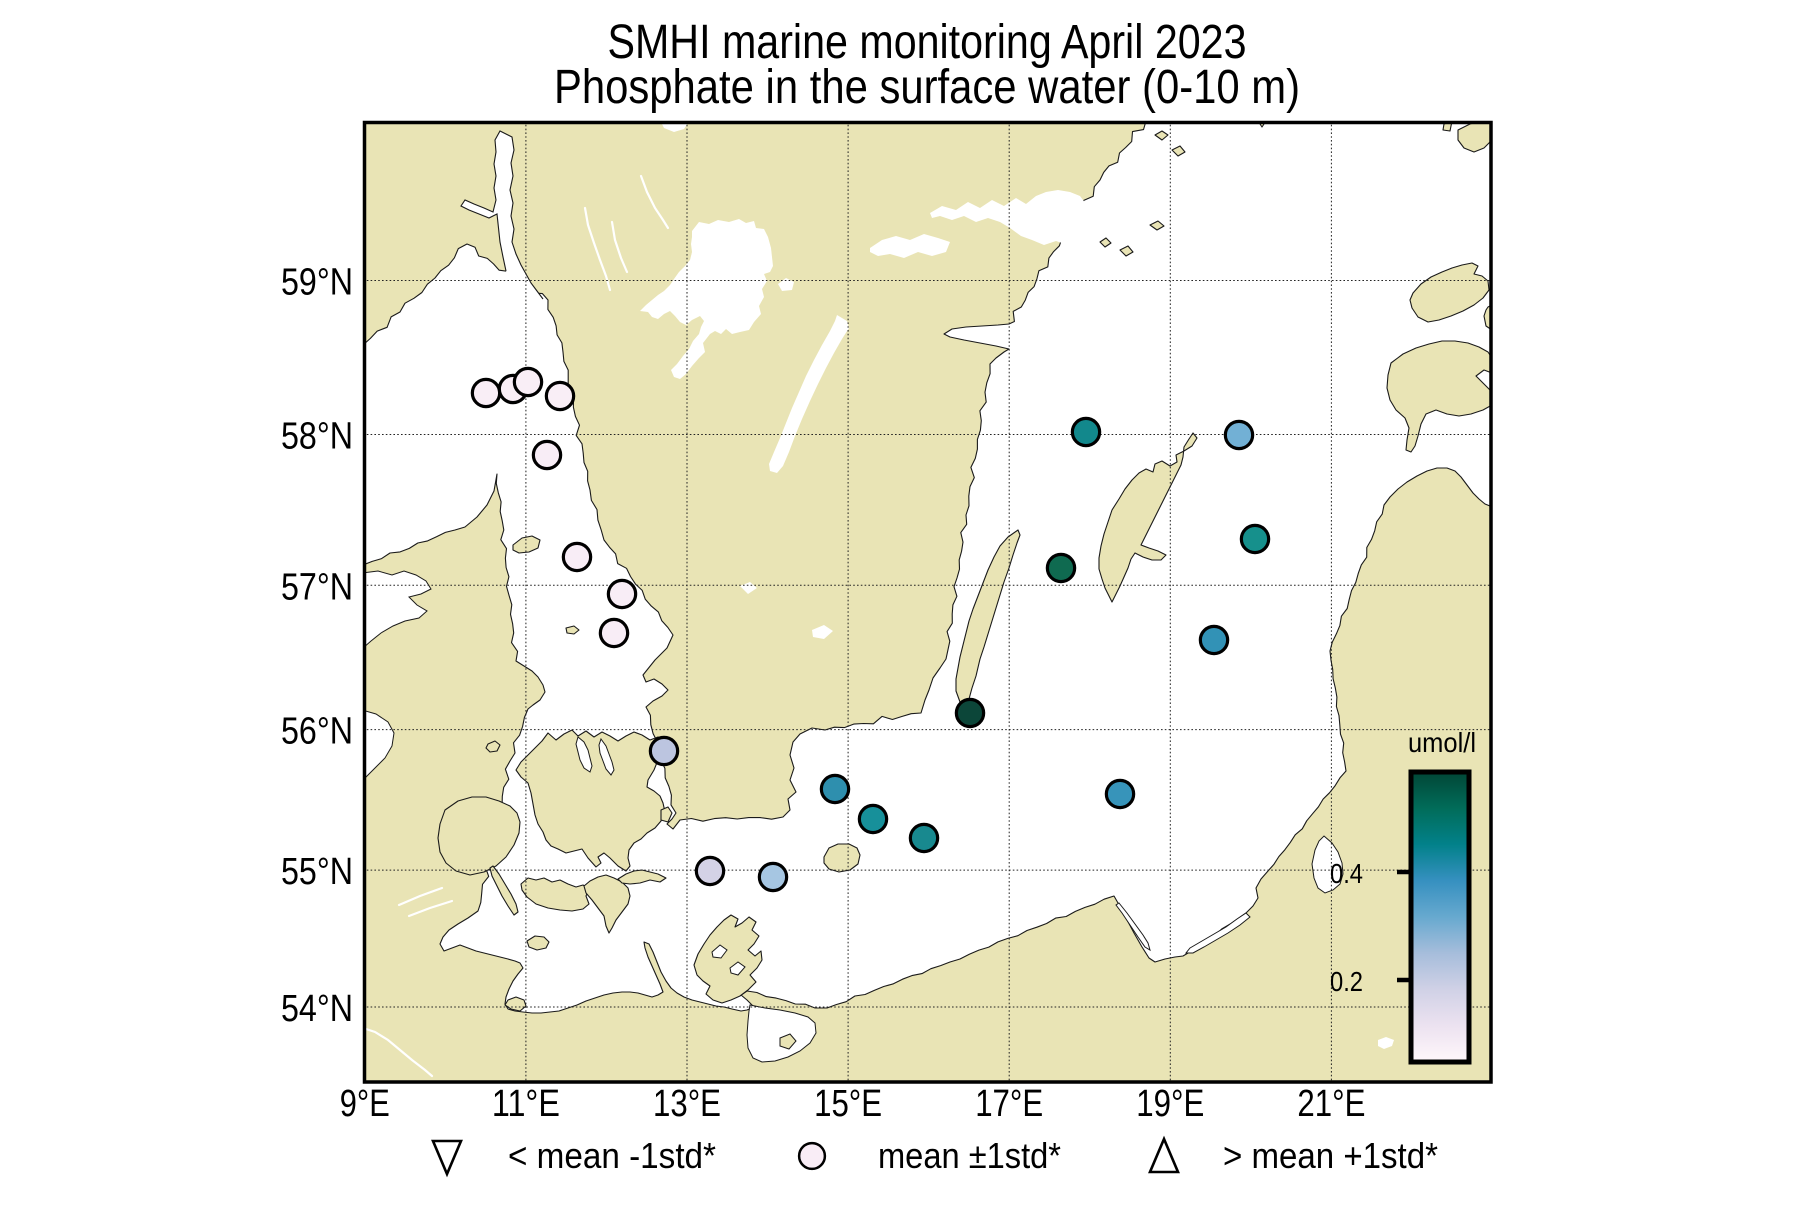  I want to click on svg-text: 0.2, so click(1346, 981).